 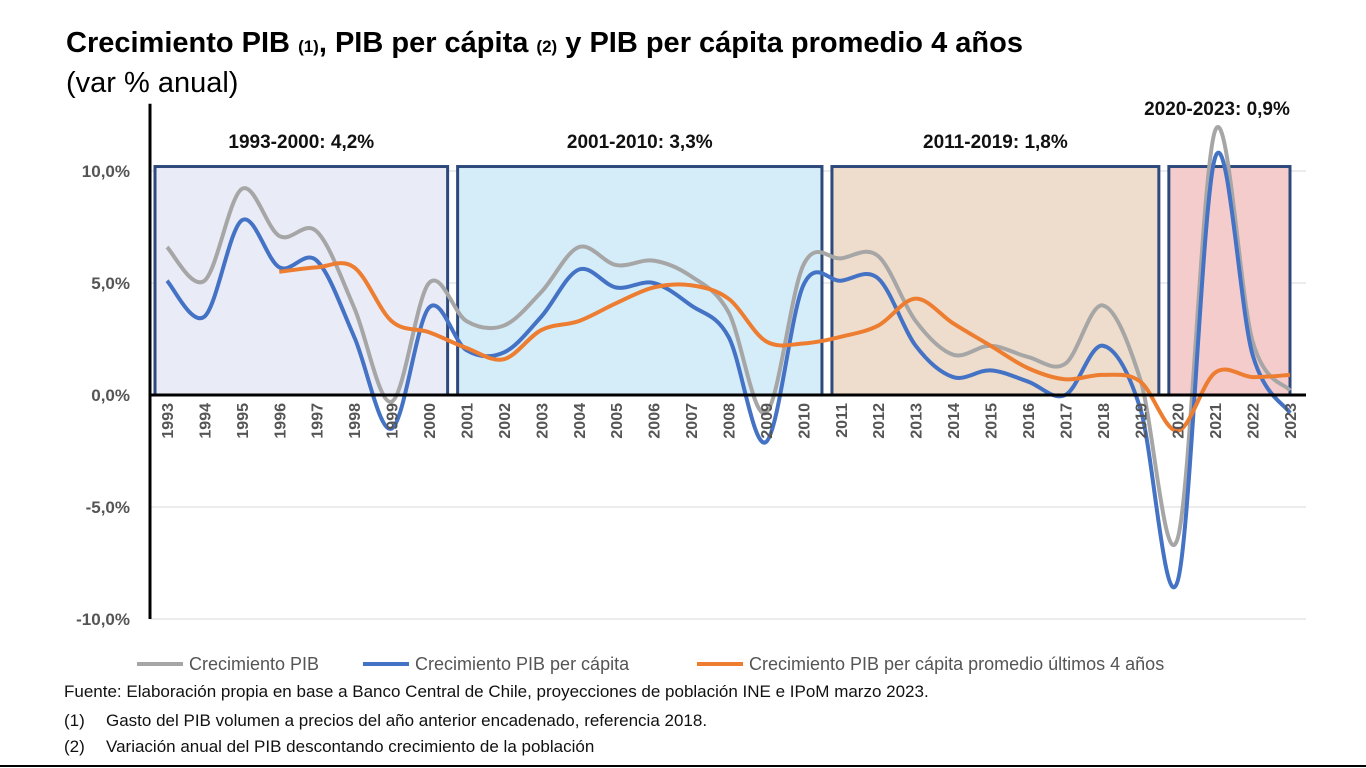 I want to click on title-note: (1), so click(x=308, y=46).